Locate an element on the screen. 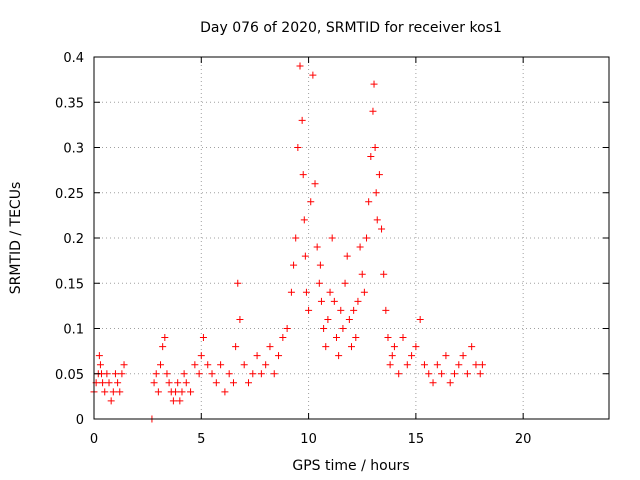 This screenshot has height=480, width=640. y-tick-labels: 0 0.05 0.1 0.15 0.2 0.25 0.3 0.35 0.4 is located at coordinates (69, 239).